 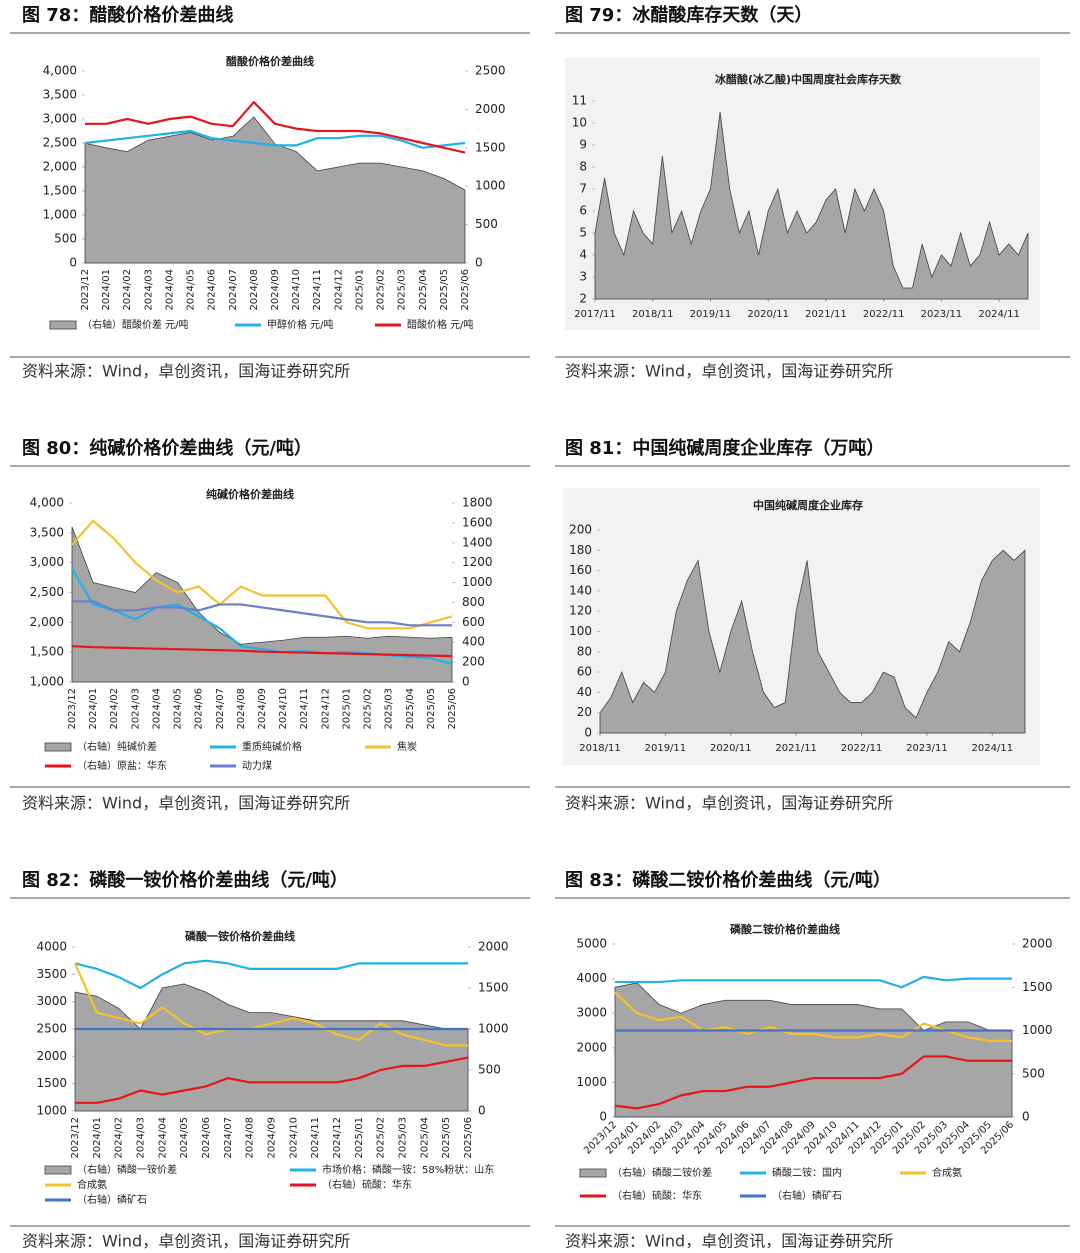 I want to click on y-tick-label: 1,000, so click(x=47, y=682).